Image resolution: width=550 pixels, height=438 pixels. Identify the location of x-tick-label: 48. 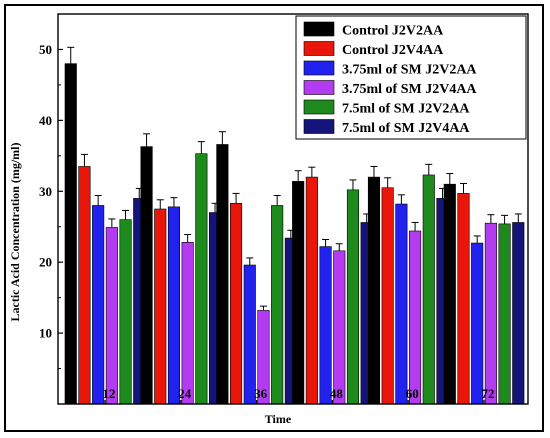
(337, 393).